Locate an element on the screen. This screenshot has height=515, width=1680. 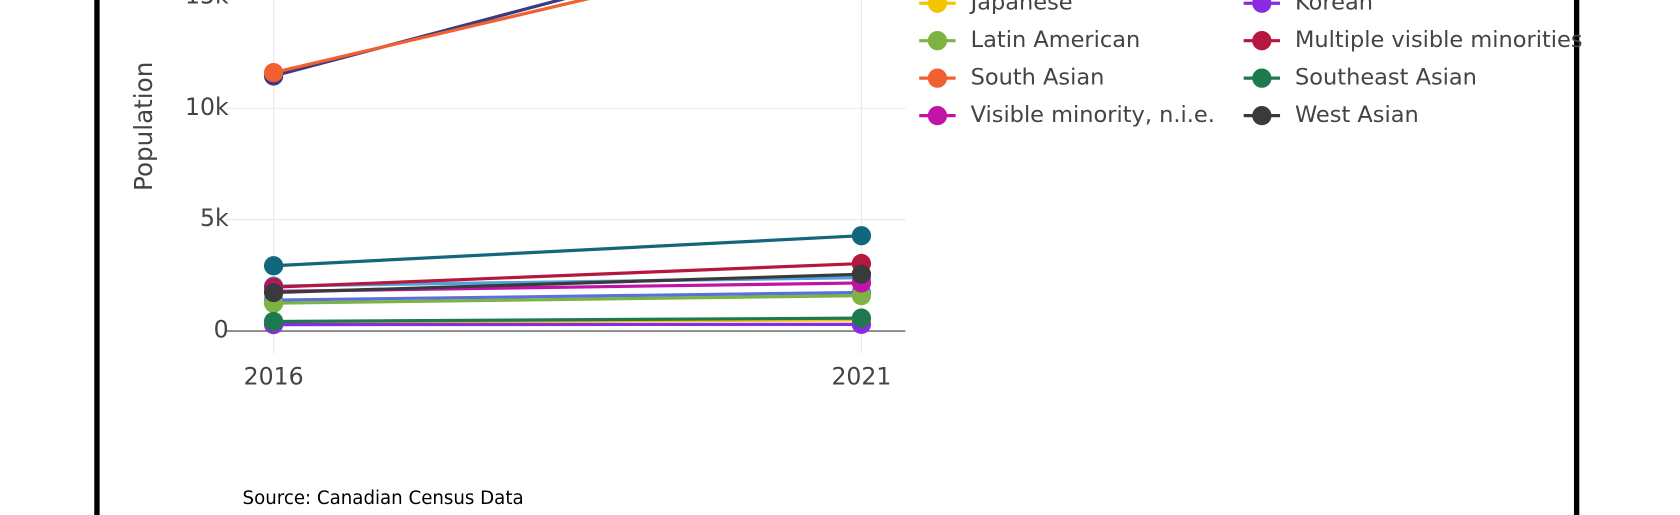
legend-label: South Asian is located at coordinates (1038, 78).